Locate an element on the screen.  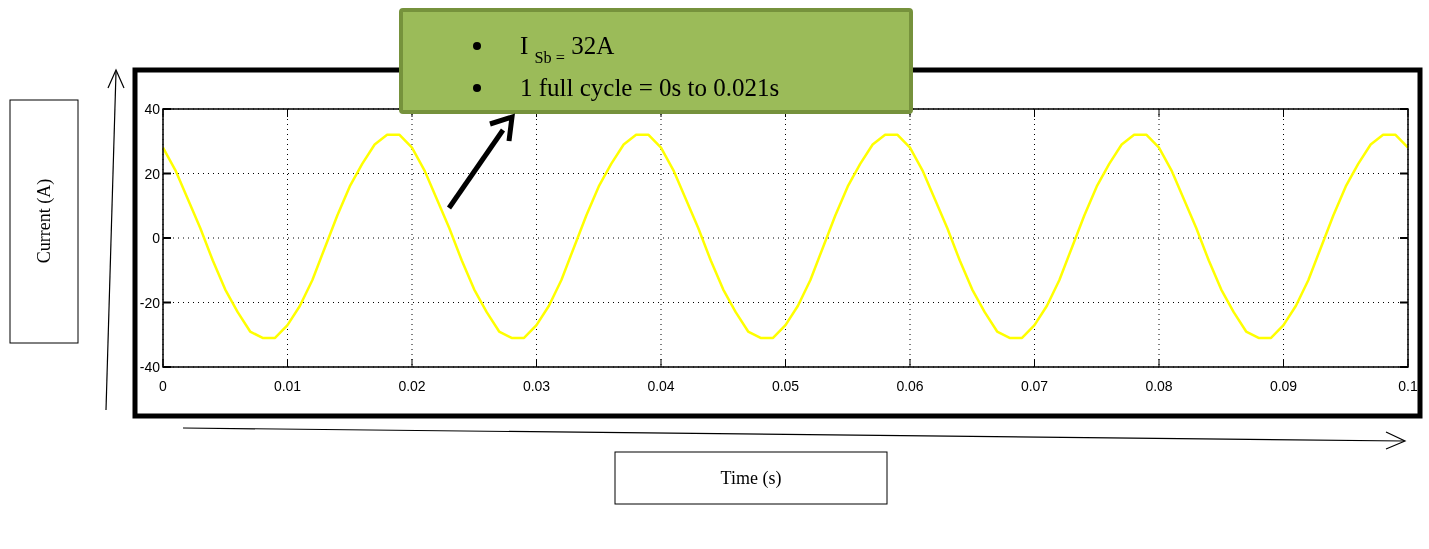
x-tick-label: 0.1 is located at coordinates (1408, 386).